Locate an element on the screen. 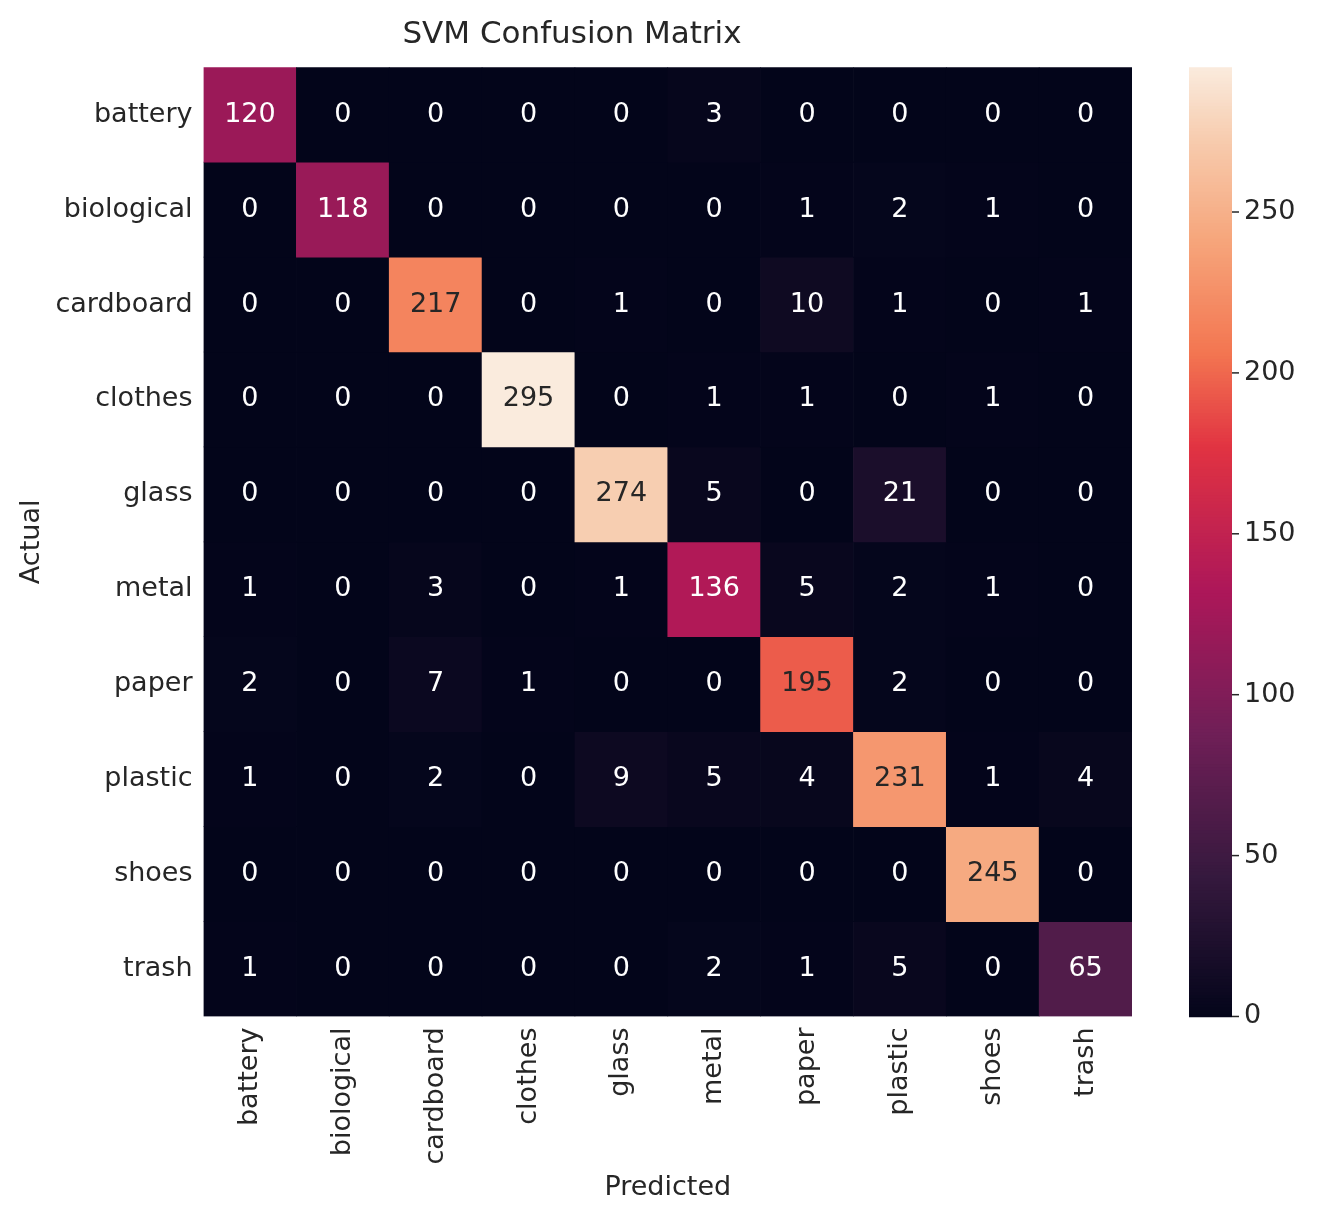 The image size is (1340, 1218). data-label: 195 is located at coordinates (807, 682).